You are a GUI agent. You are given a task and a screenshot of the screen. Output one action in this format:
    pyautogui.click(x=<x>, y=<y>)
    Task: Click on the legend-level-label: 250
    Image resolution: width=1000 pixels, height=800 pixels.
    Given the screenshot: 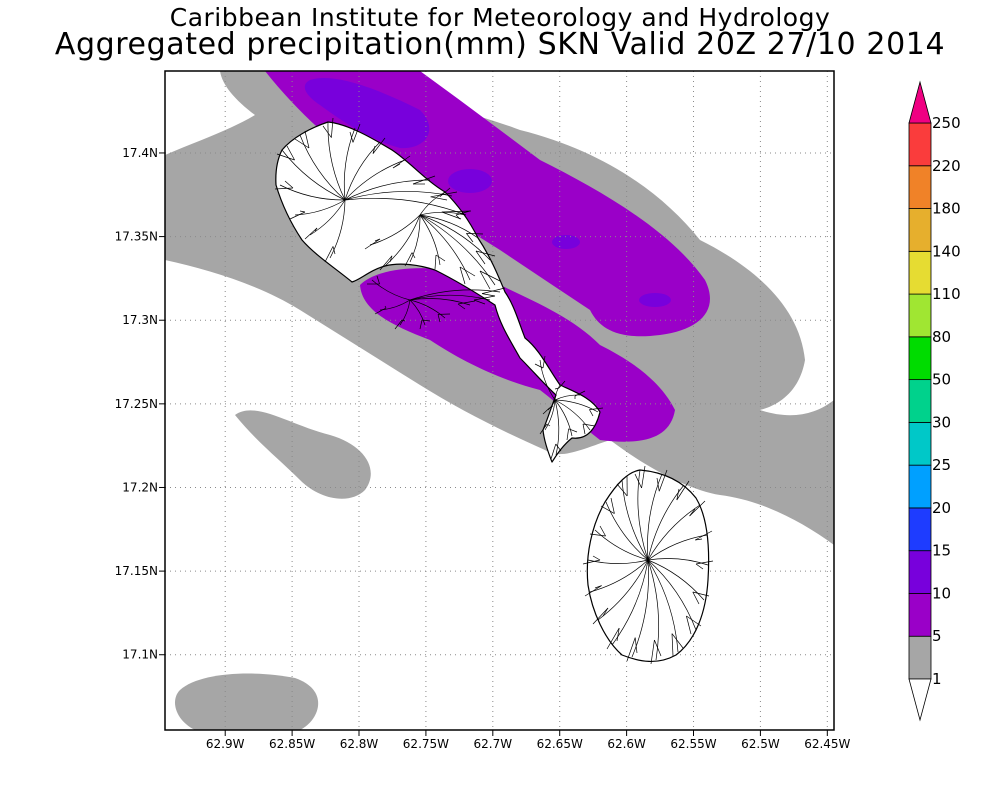 What is the action you would take?
    pyautogui.click(x=946, y=123)
    